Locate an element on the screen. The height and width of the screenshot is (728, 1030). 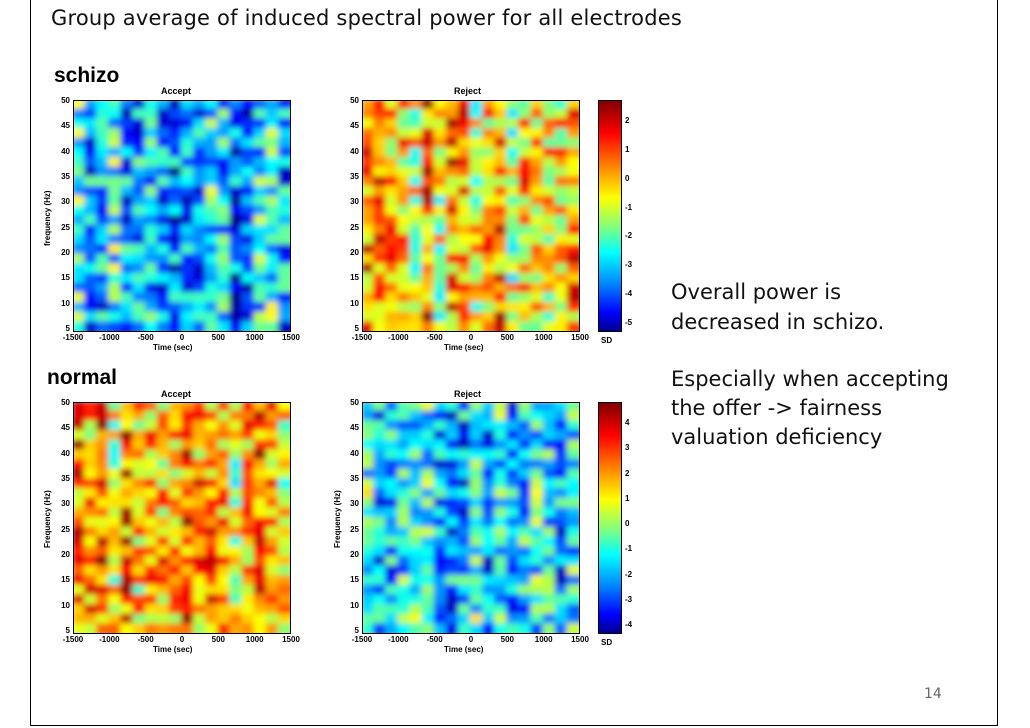
heatmap-schizo-reject is located at coordinates (471, 216).